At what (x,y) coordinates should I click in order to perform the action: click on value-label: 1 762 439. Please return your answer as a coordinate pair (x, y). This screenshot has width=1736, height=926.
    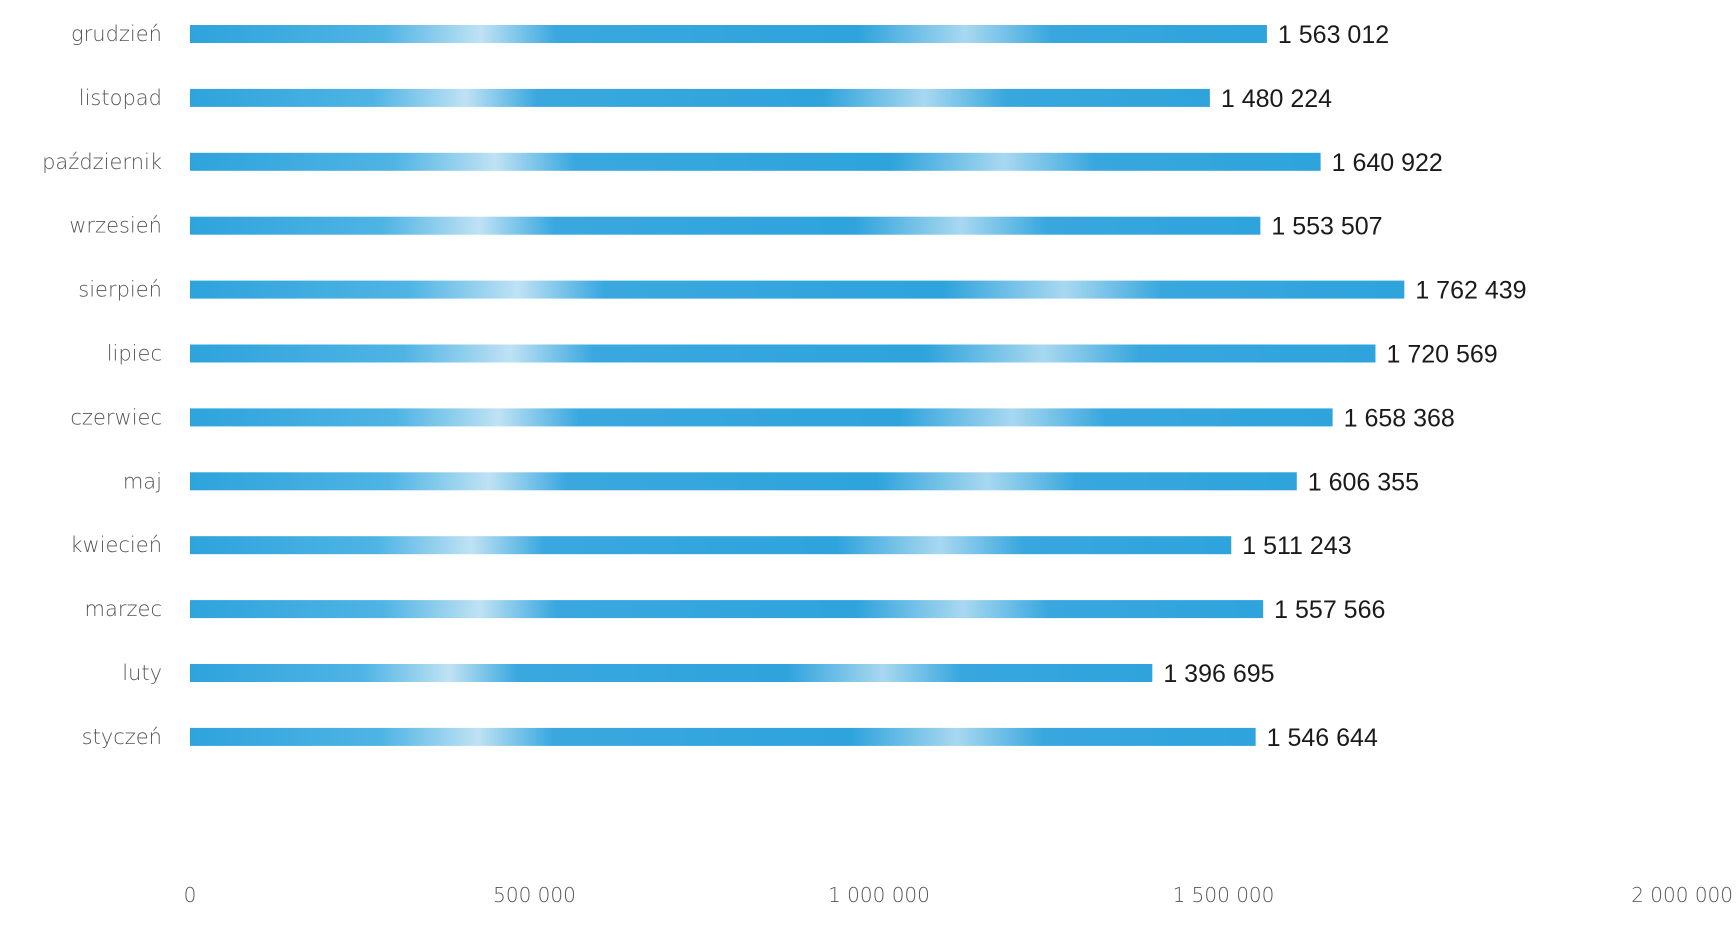
    Looking at the image, I should click on (1470, 291).